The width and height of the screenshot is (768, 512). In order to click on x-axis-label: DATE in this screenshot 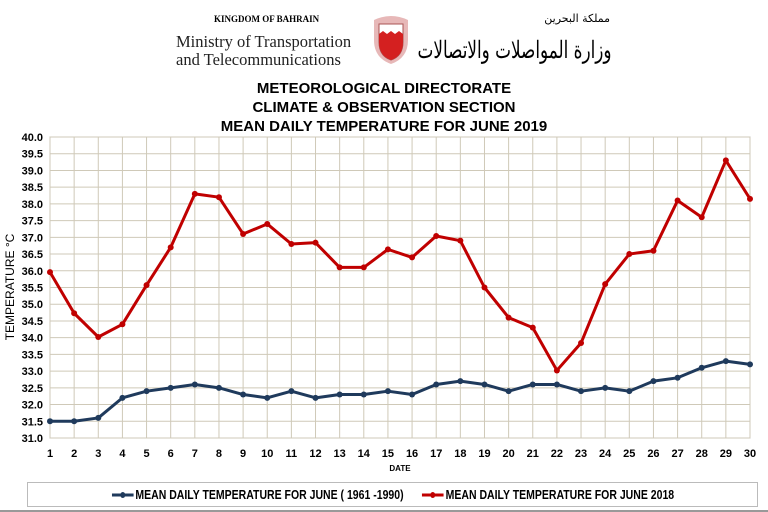, I will do `click(400, 468)`.